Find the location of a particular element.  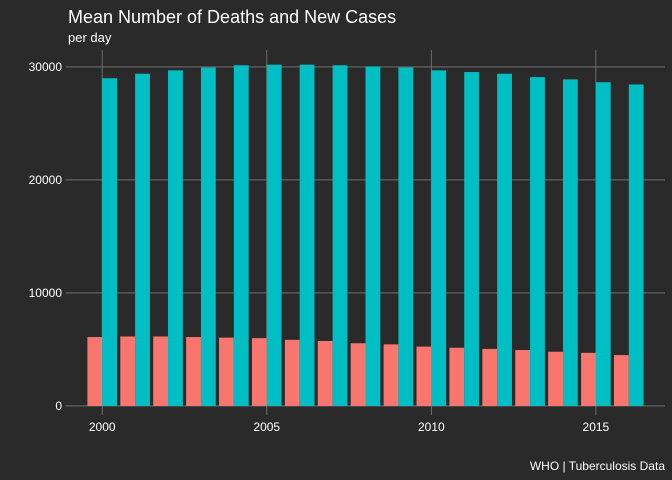

bar-series-1-2011 is located at coordinates (457, 376).